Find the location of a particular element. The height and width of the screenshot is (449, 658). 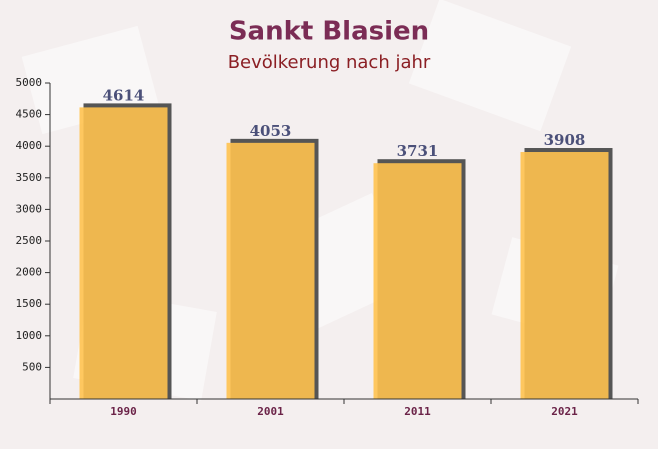

chart-title: Sankt Blasien is located at coordinates (329, 32).